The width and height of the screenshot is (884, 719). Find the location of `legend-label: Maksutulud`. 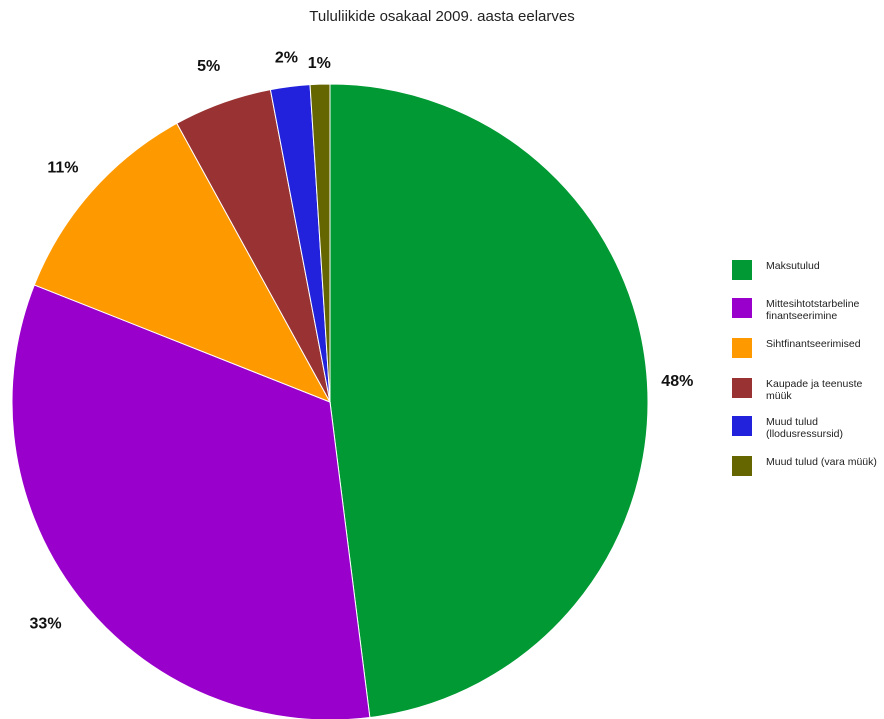

legend-label: Maksutulud is located at coordinates (793, 266).